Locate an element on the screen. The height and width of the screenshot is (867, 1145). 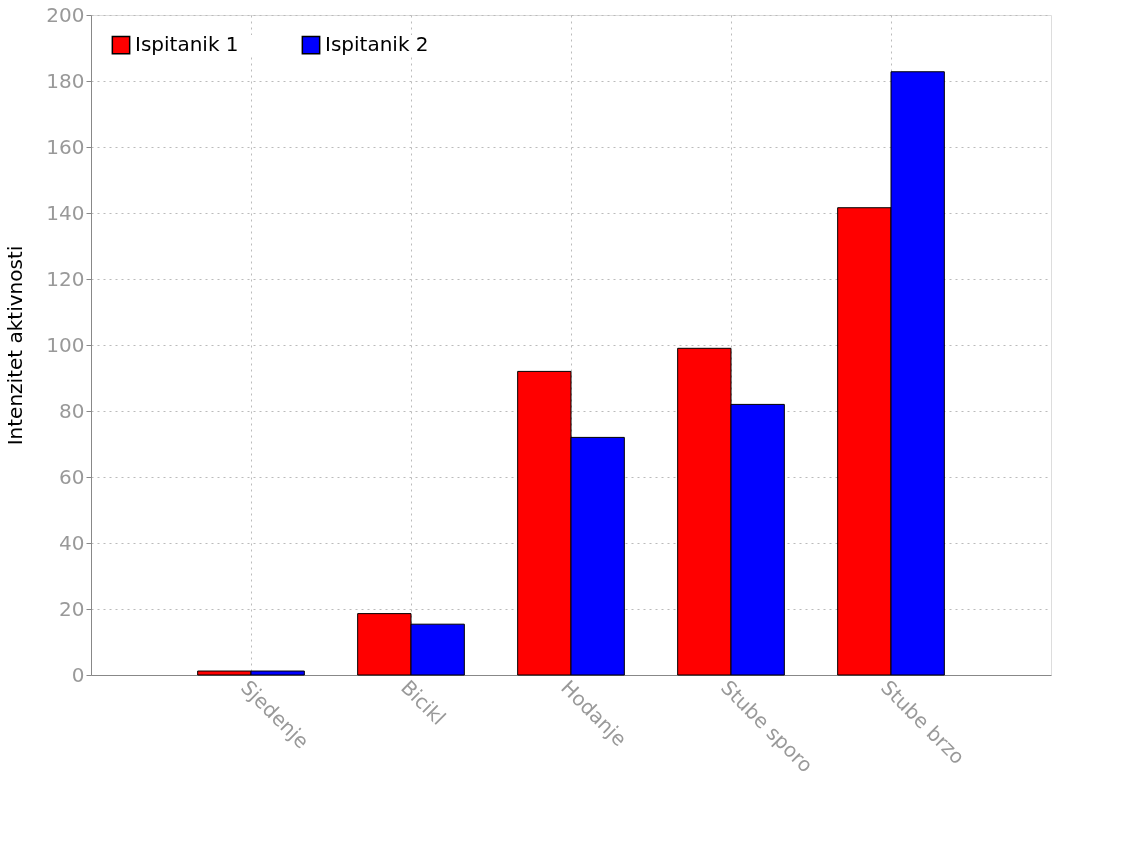
legend-label: Ispitanik 1 is located at coordinates (187, 44).